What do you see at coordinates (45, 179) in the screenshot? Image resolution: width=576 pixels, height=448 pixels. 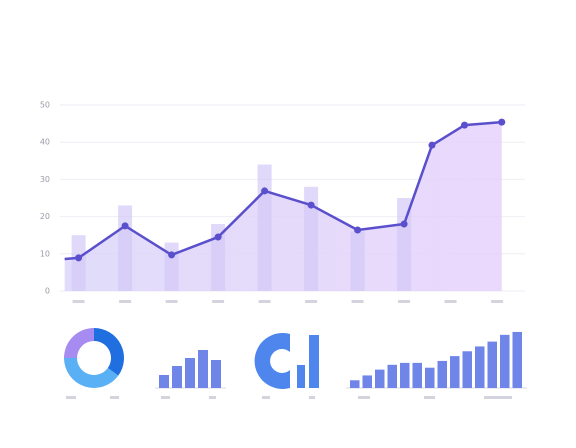 I see `y-tick-label: 30` at bounding box center [45, 179].